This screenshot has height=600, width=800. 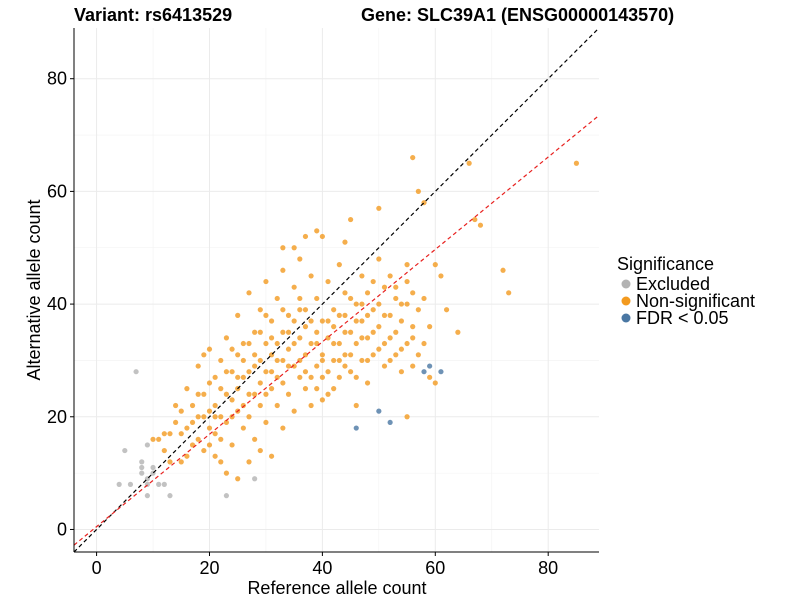 What do you see at coordinates (57, 304) in the screenshot?
I see `y-tick-label: 40` at bounding box center [57, 304].